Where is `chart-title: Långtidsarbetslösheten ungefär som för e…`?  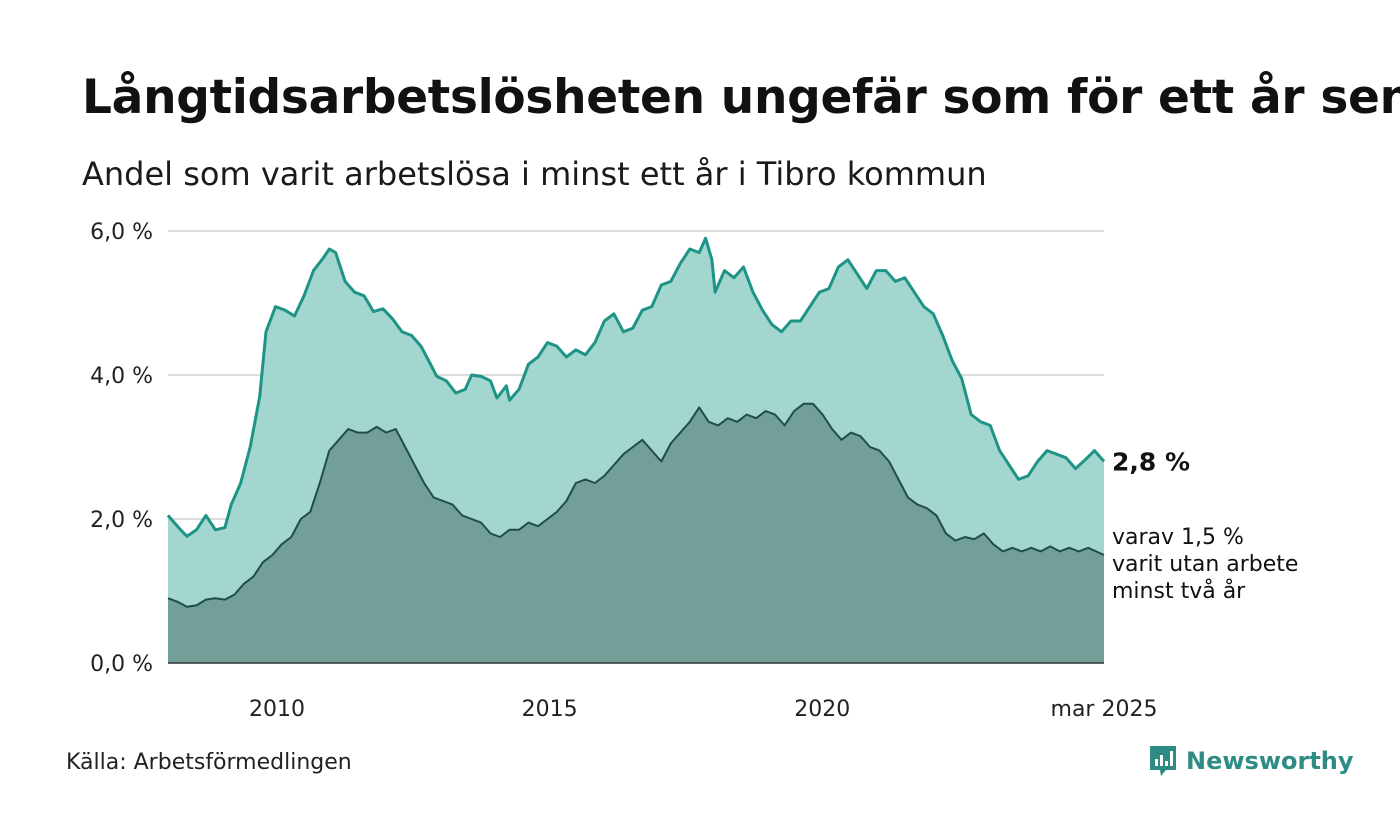
chart-title: Långtidsarbetslösheten ungefär som för e… is located at coordinates (741, 97).